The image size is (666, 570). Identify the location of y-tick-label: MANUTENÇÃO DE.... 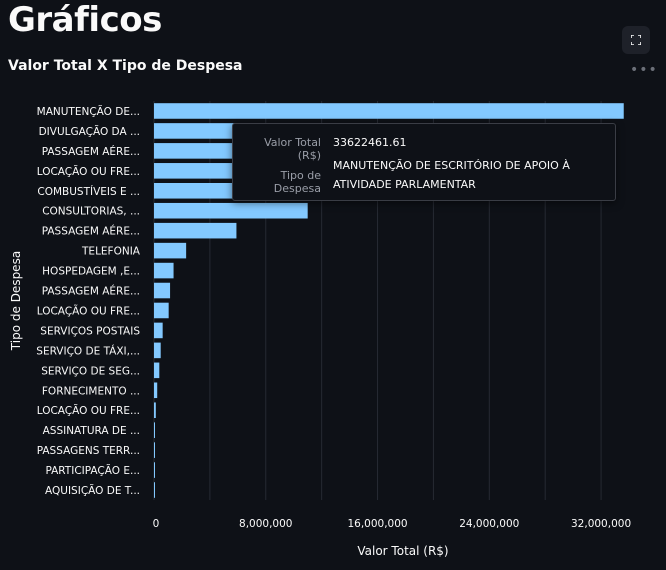
(88, 111).